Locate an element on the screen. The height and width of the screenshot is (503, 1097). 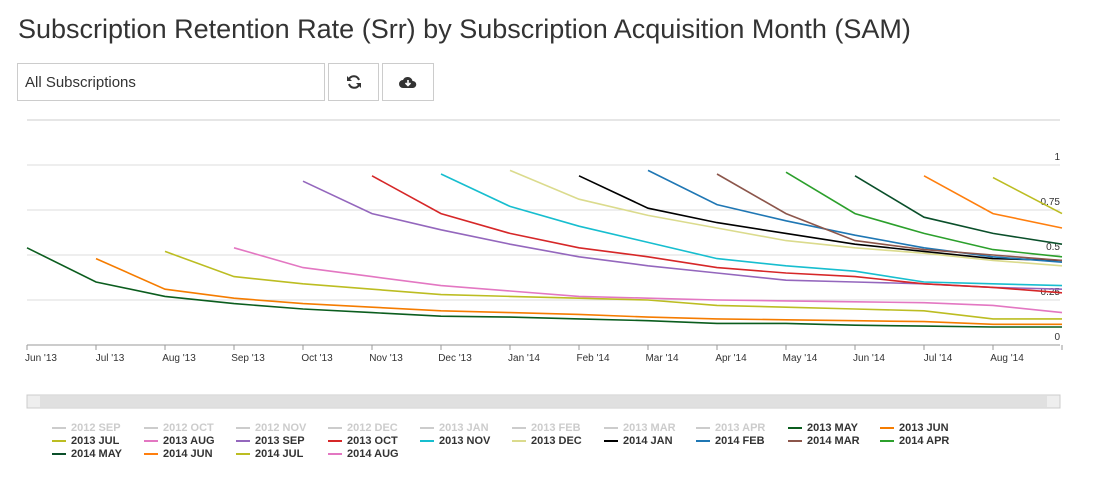
legend-item: 2013 AUG is located at coordinates (190, 440).